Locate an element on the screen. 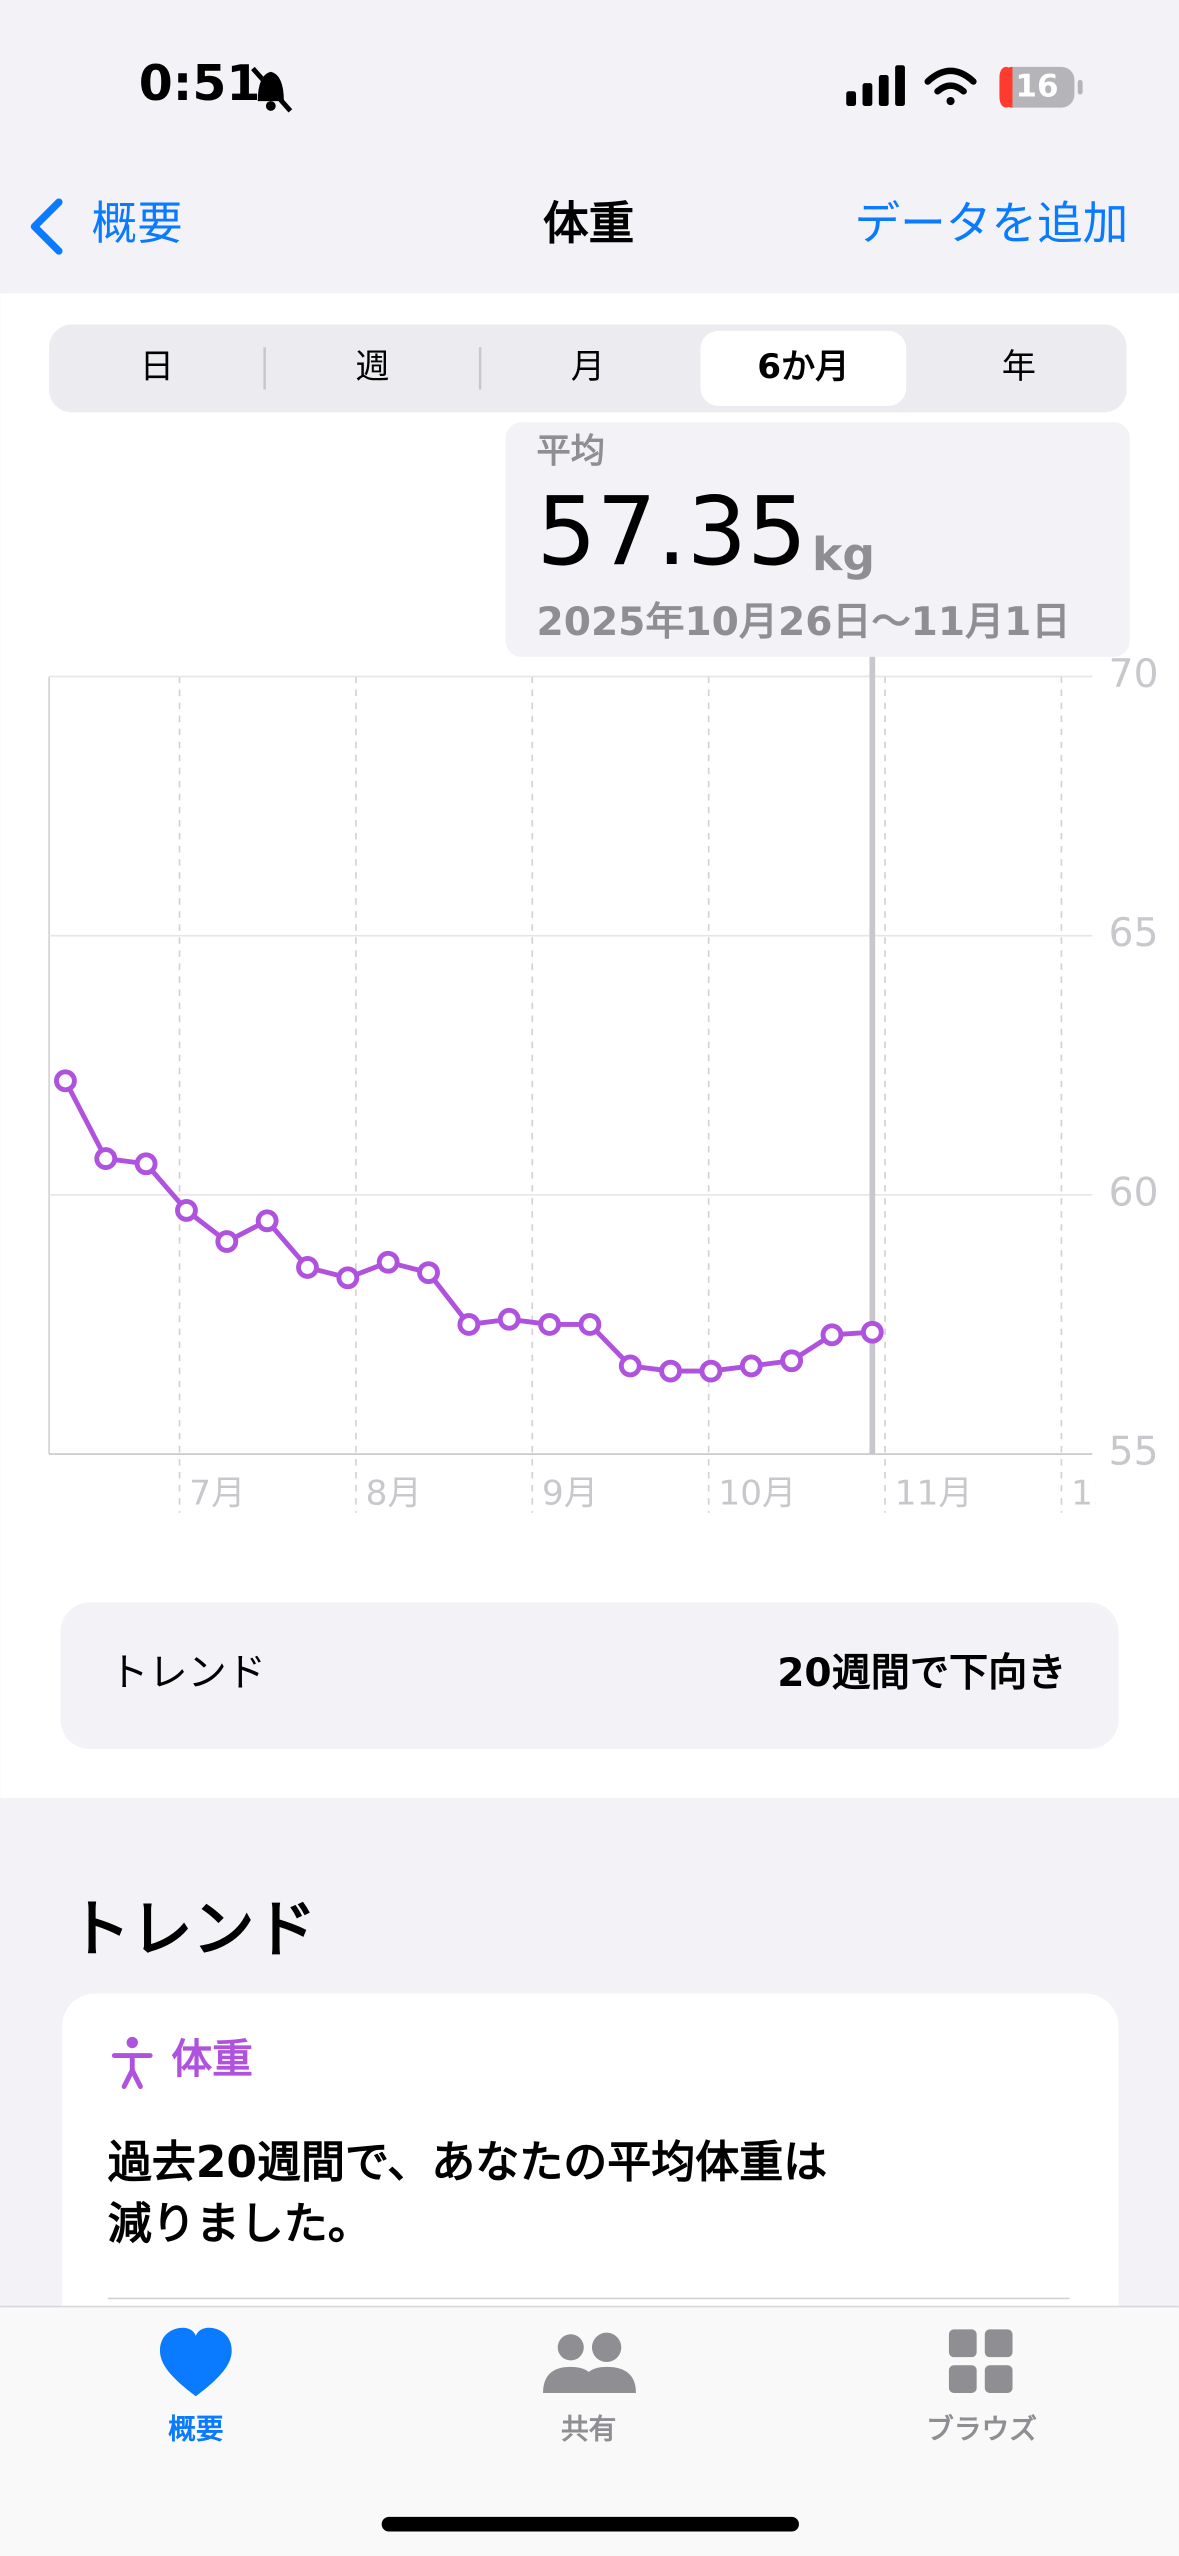  segments: 日 週 月 6か月 年 is located at coordinates (588, 368).